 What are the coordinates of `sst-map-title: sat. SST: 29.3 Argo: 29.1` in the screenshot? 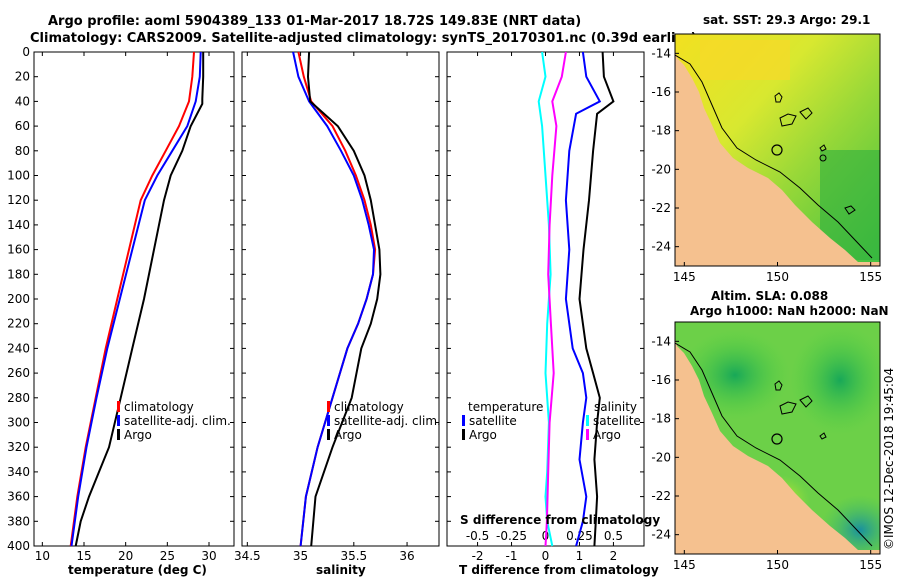 It's located at (786, 20).